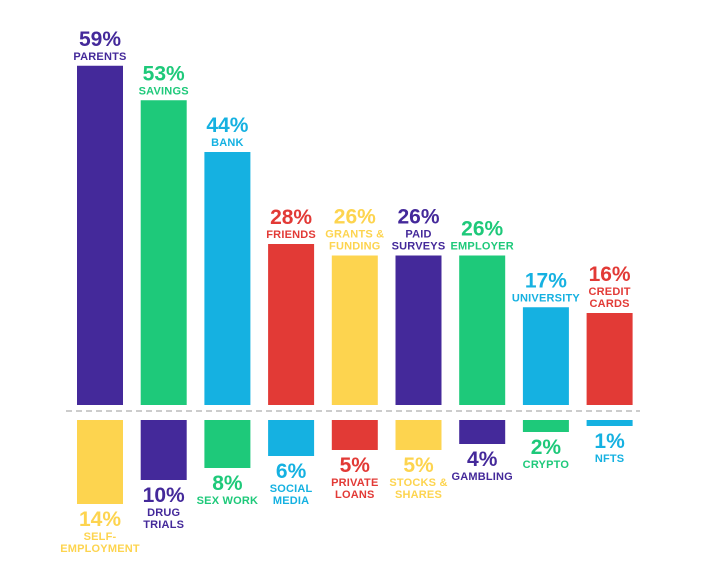 This screenshot has height=581, width=713. Describe the element at coordinates (227, 143) in the screenshot. I see `top-category-label: BANK` at that location.